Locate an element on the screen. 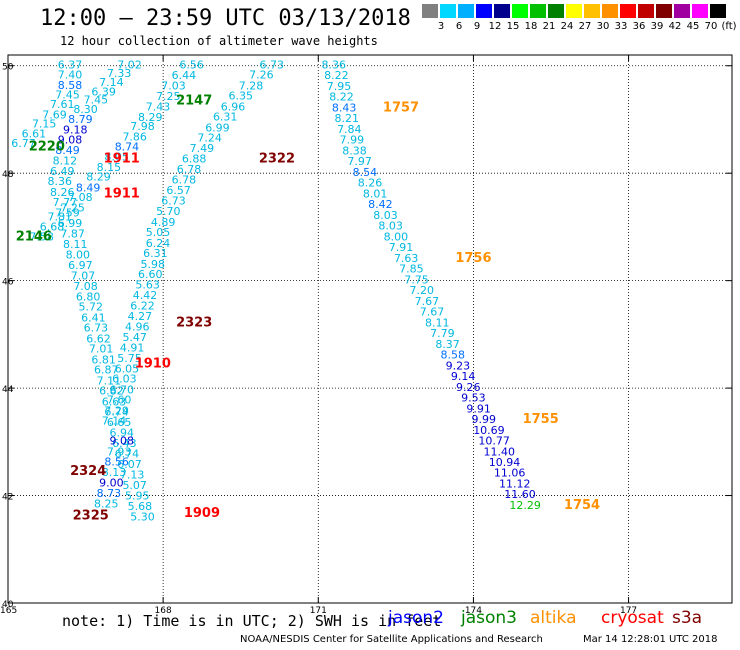 The width and height of the screenshot is (740, 650). swh-value: 8.74 is located at coordinates (127, 147).